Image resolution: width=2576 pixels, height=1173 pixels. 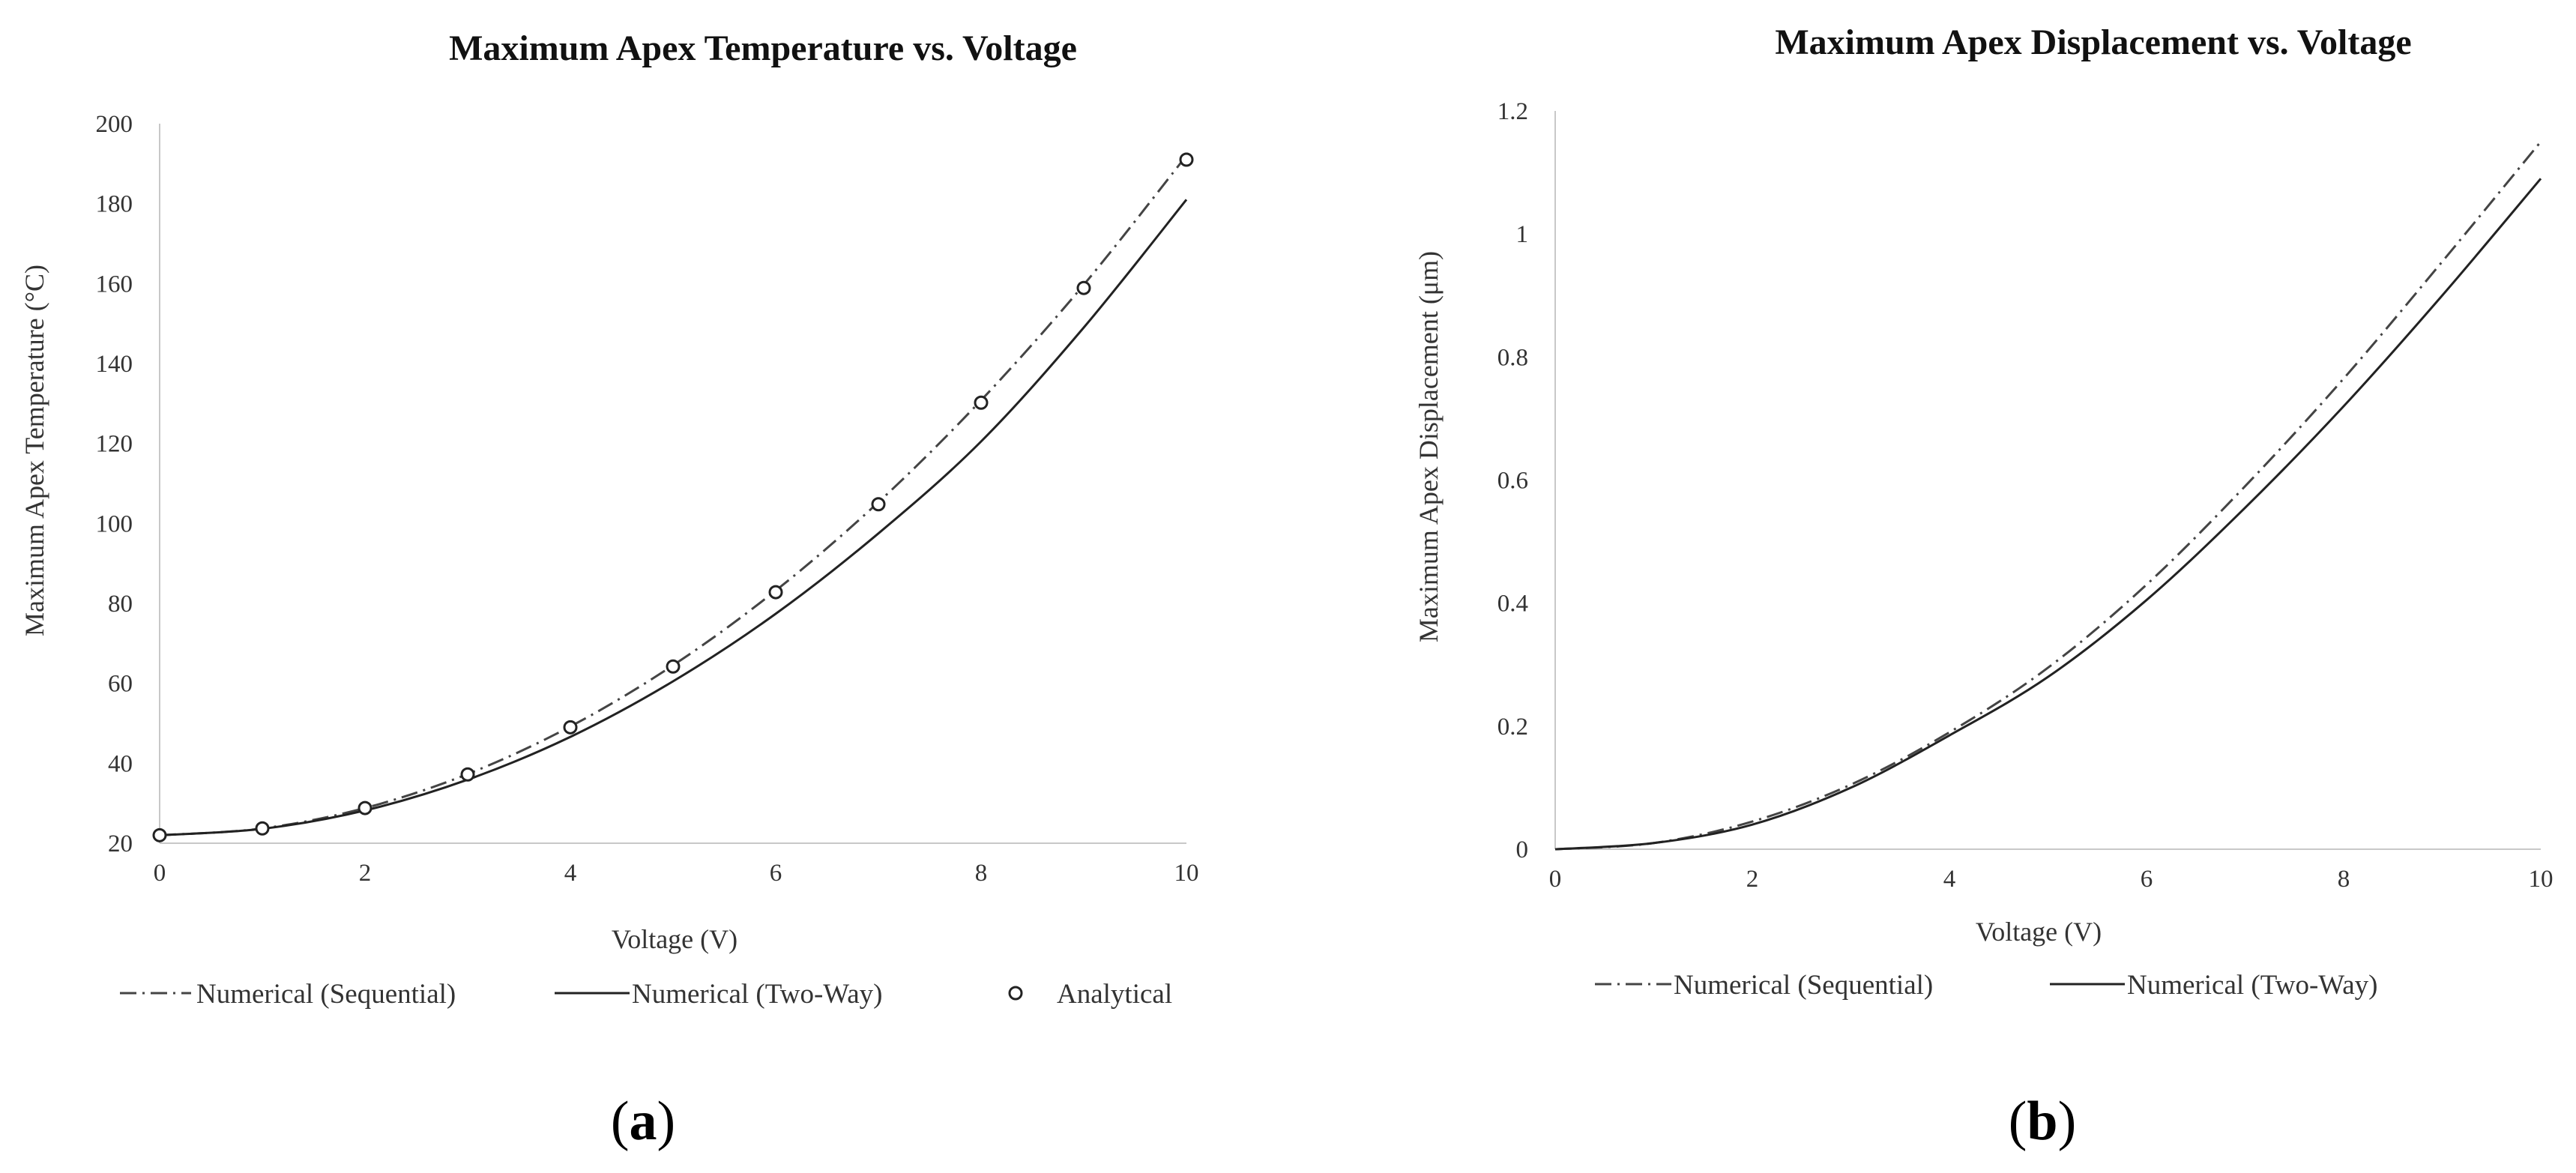 What do you see at coordinates (1512, 481) in the screenshot?
I see `y-tick-label: 0.6` at bounding box center [1512, 481].